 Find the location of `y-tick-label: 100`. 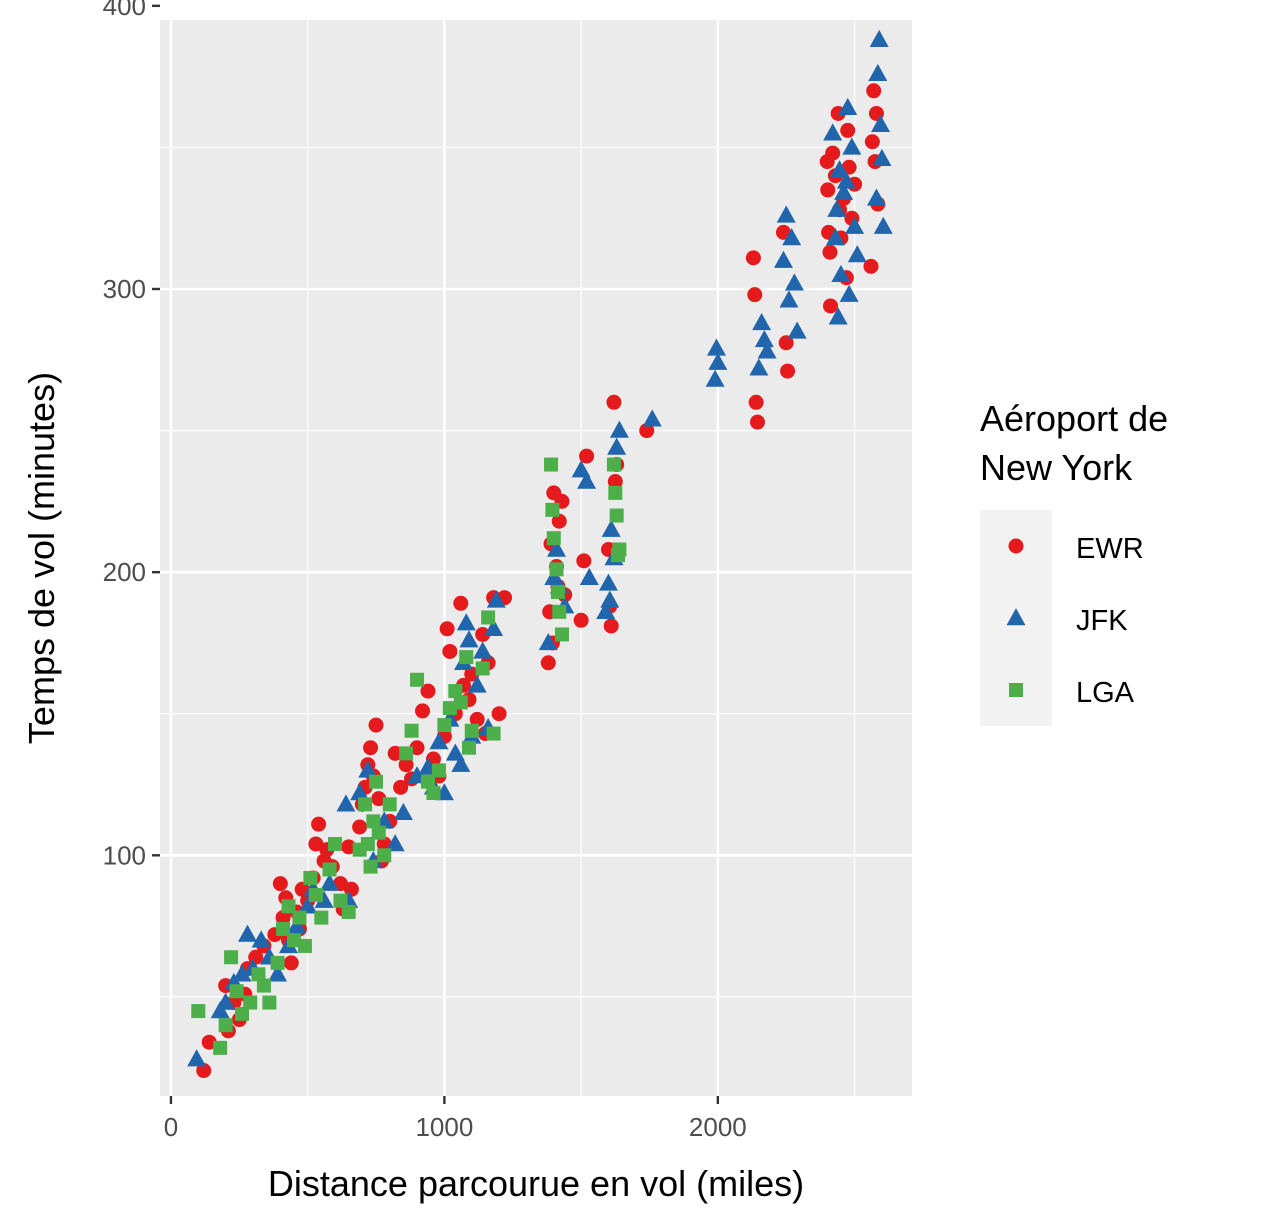

y-tick-label: 100 is located at coordinates (124, 855).